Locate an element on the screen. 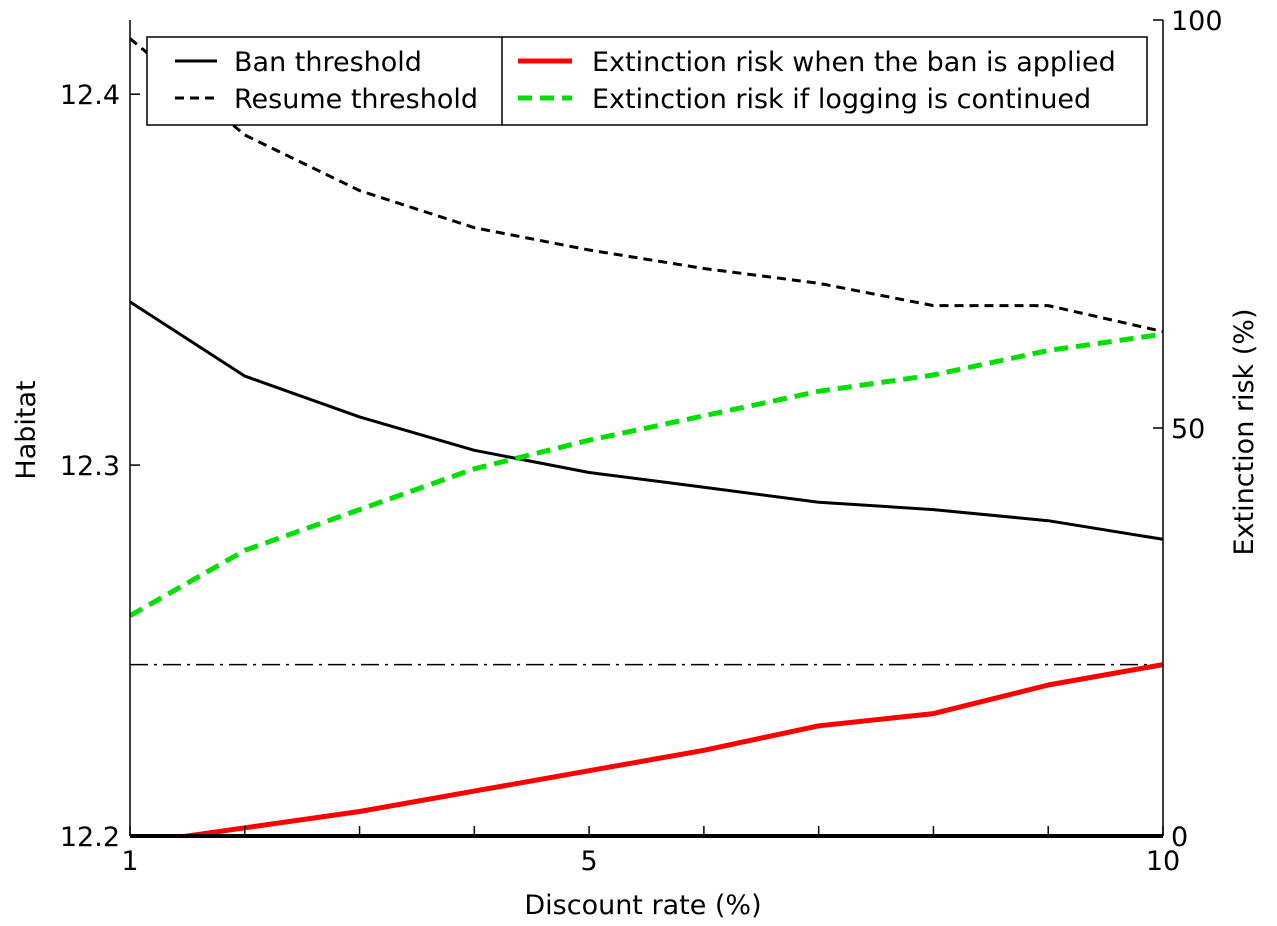 This screenshot has height=926, width=1277. y-right-tick-label: 0 is located at coordinates (1179, 837).